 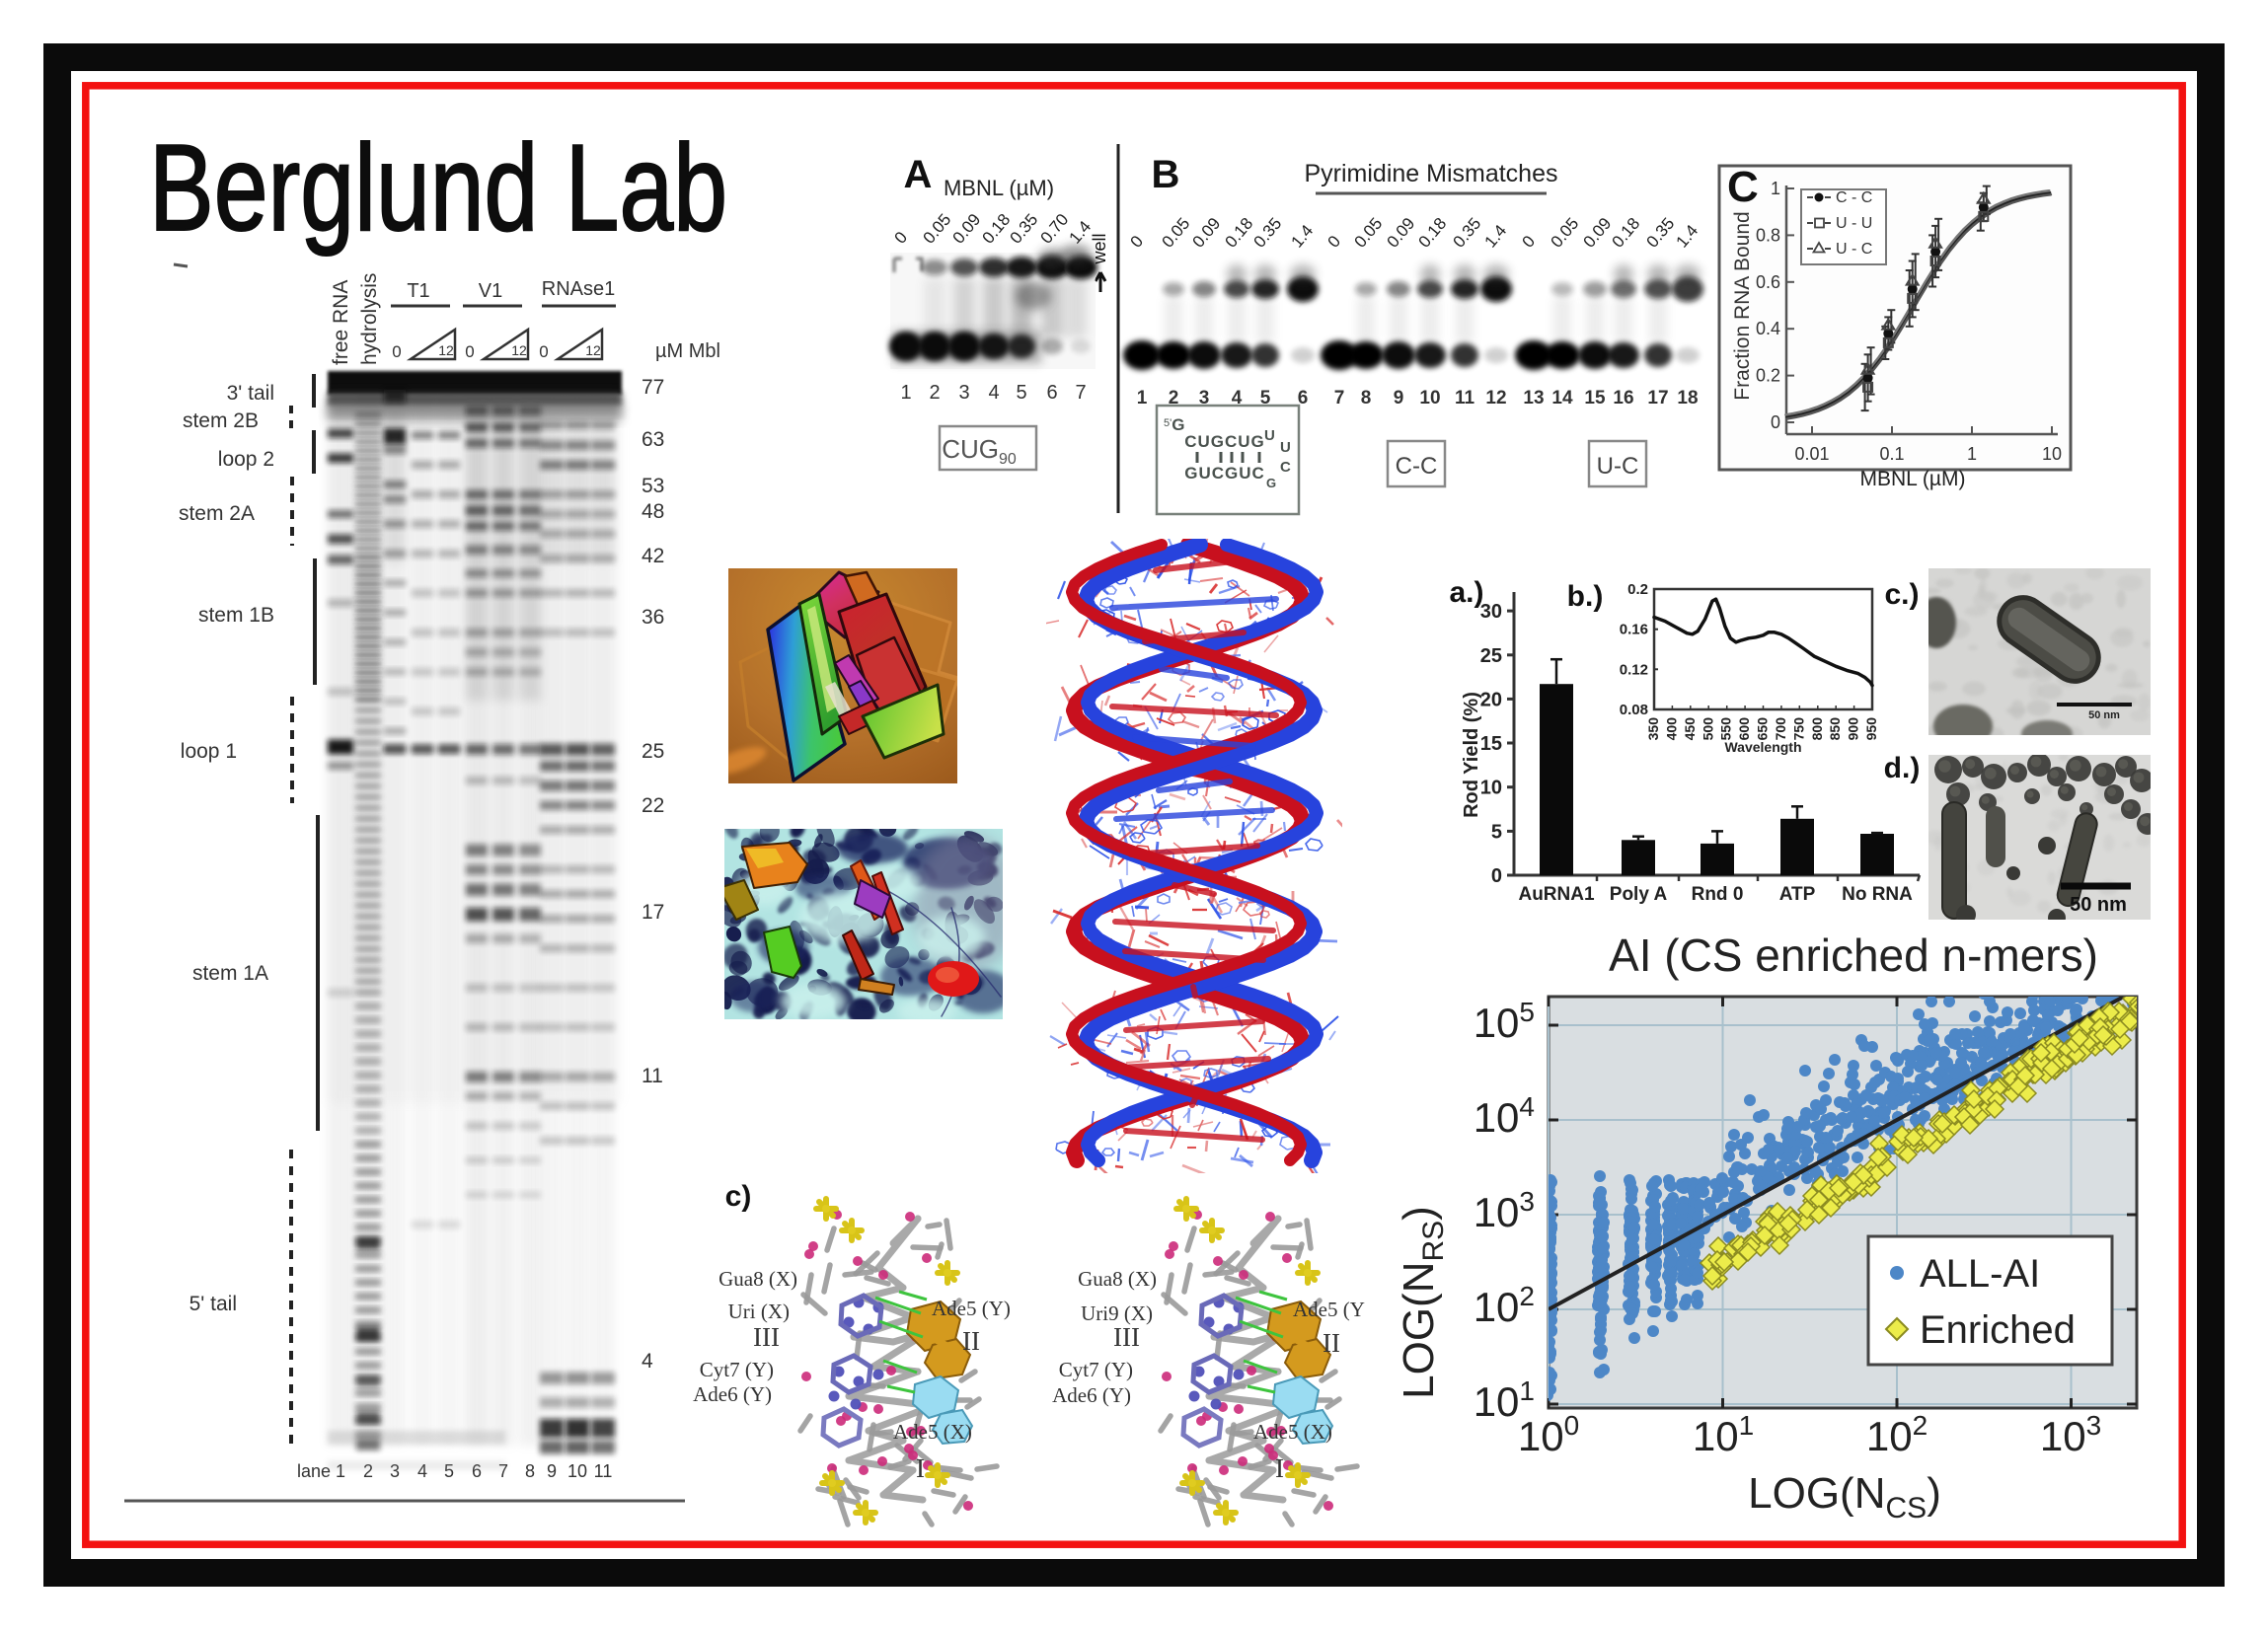 What do you see at coordinates (1174, 399) in the screenshot?
I see `svg-text: 2` at bounding box center [1174, 399].